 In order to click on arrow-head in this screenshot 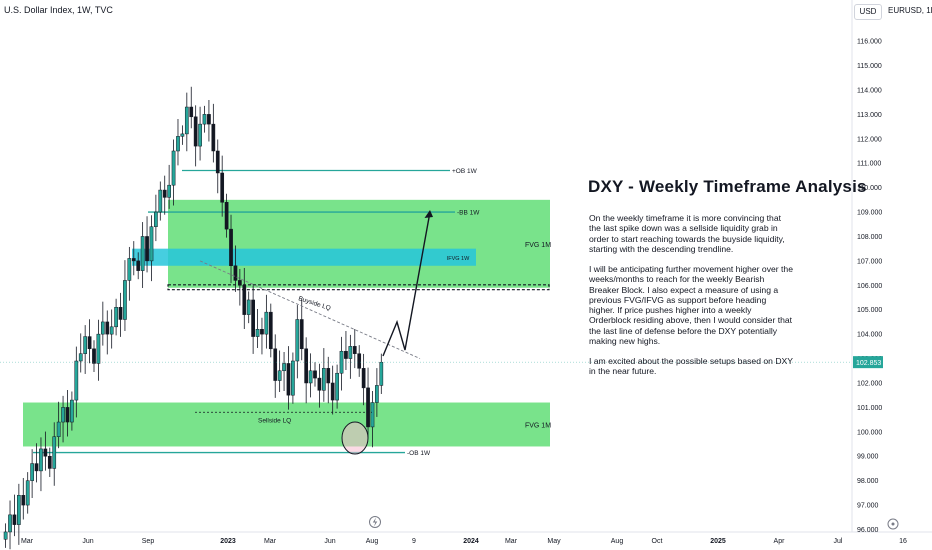, I will do `click(428, 214)`.